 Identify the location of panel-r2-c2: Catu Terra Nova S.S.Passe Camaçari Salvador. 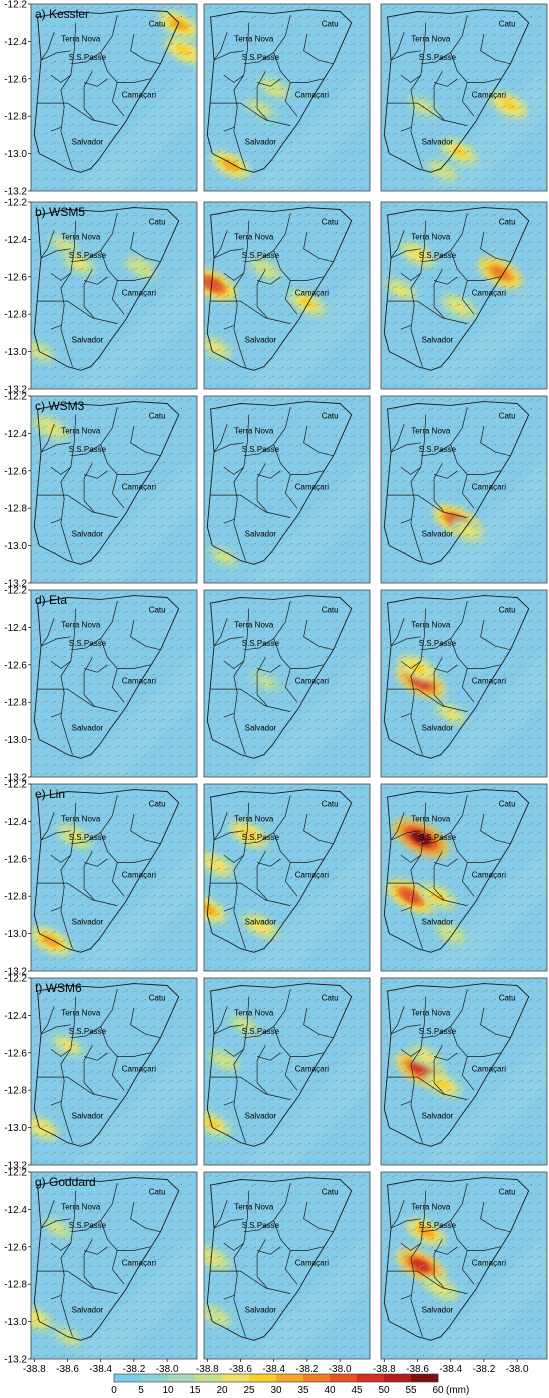
(287, 295).